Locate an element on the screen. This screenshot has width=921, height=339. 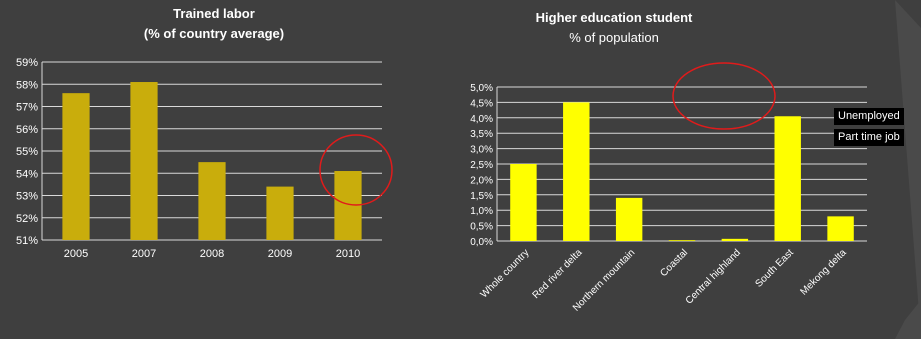
x-tick-label: Coastal is located at coordinates (674, 263).